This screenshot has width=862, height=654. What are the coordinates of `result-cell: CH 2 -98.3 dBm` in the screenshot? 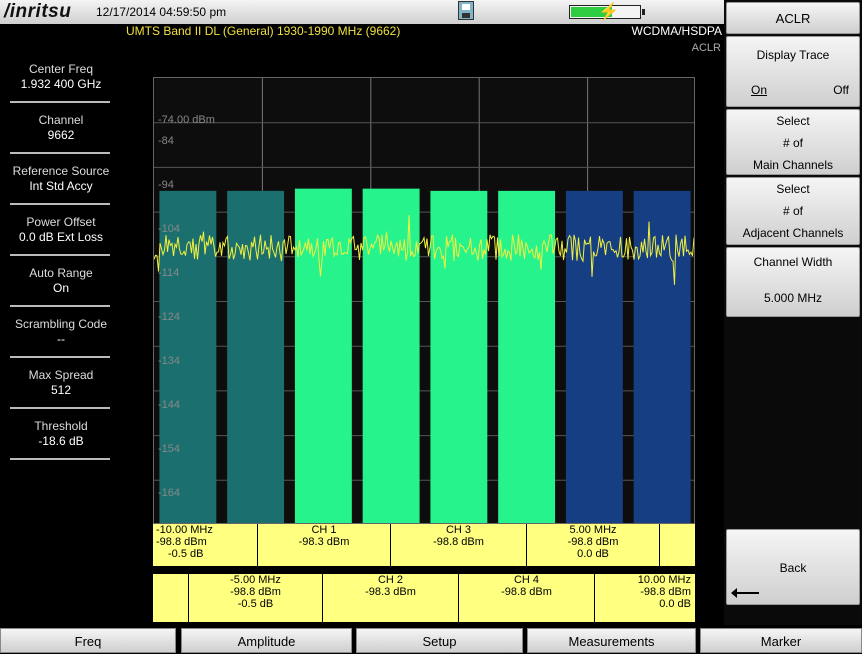 It's located at (391, 598).